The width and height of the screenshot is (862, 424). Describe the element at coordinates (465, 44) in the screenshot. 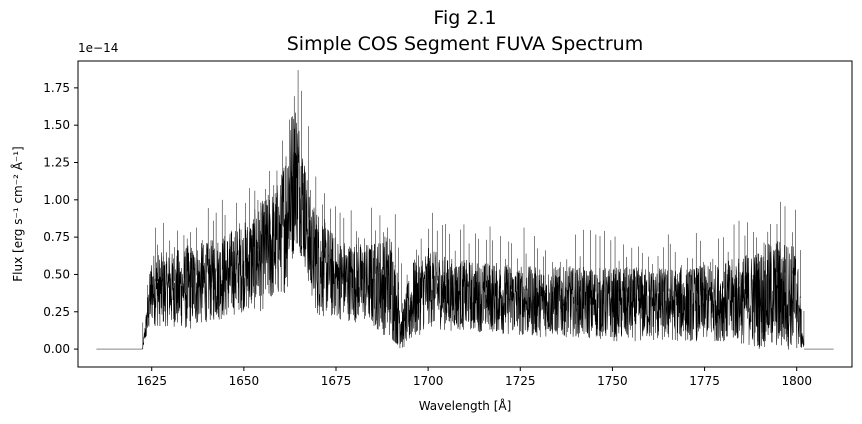

I see `chart-title-line2: Simple COS Segment FUVA Spectrum` at that location.